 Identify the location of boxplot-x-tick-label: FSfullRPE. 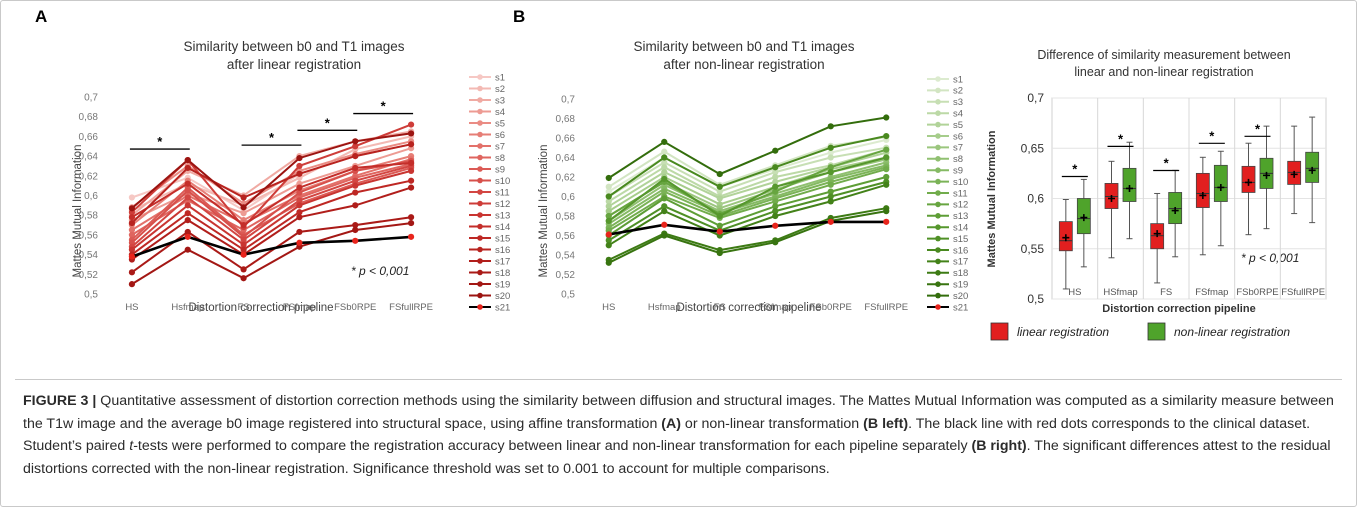
(1303, 292).